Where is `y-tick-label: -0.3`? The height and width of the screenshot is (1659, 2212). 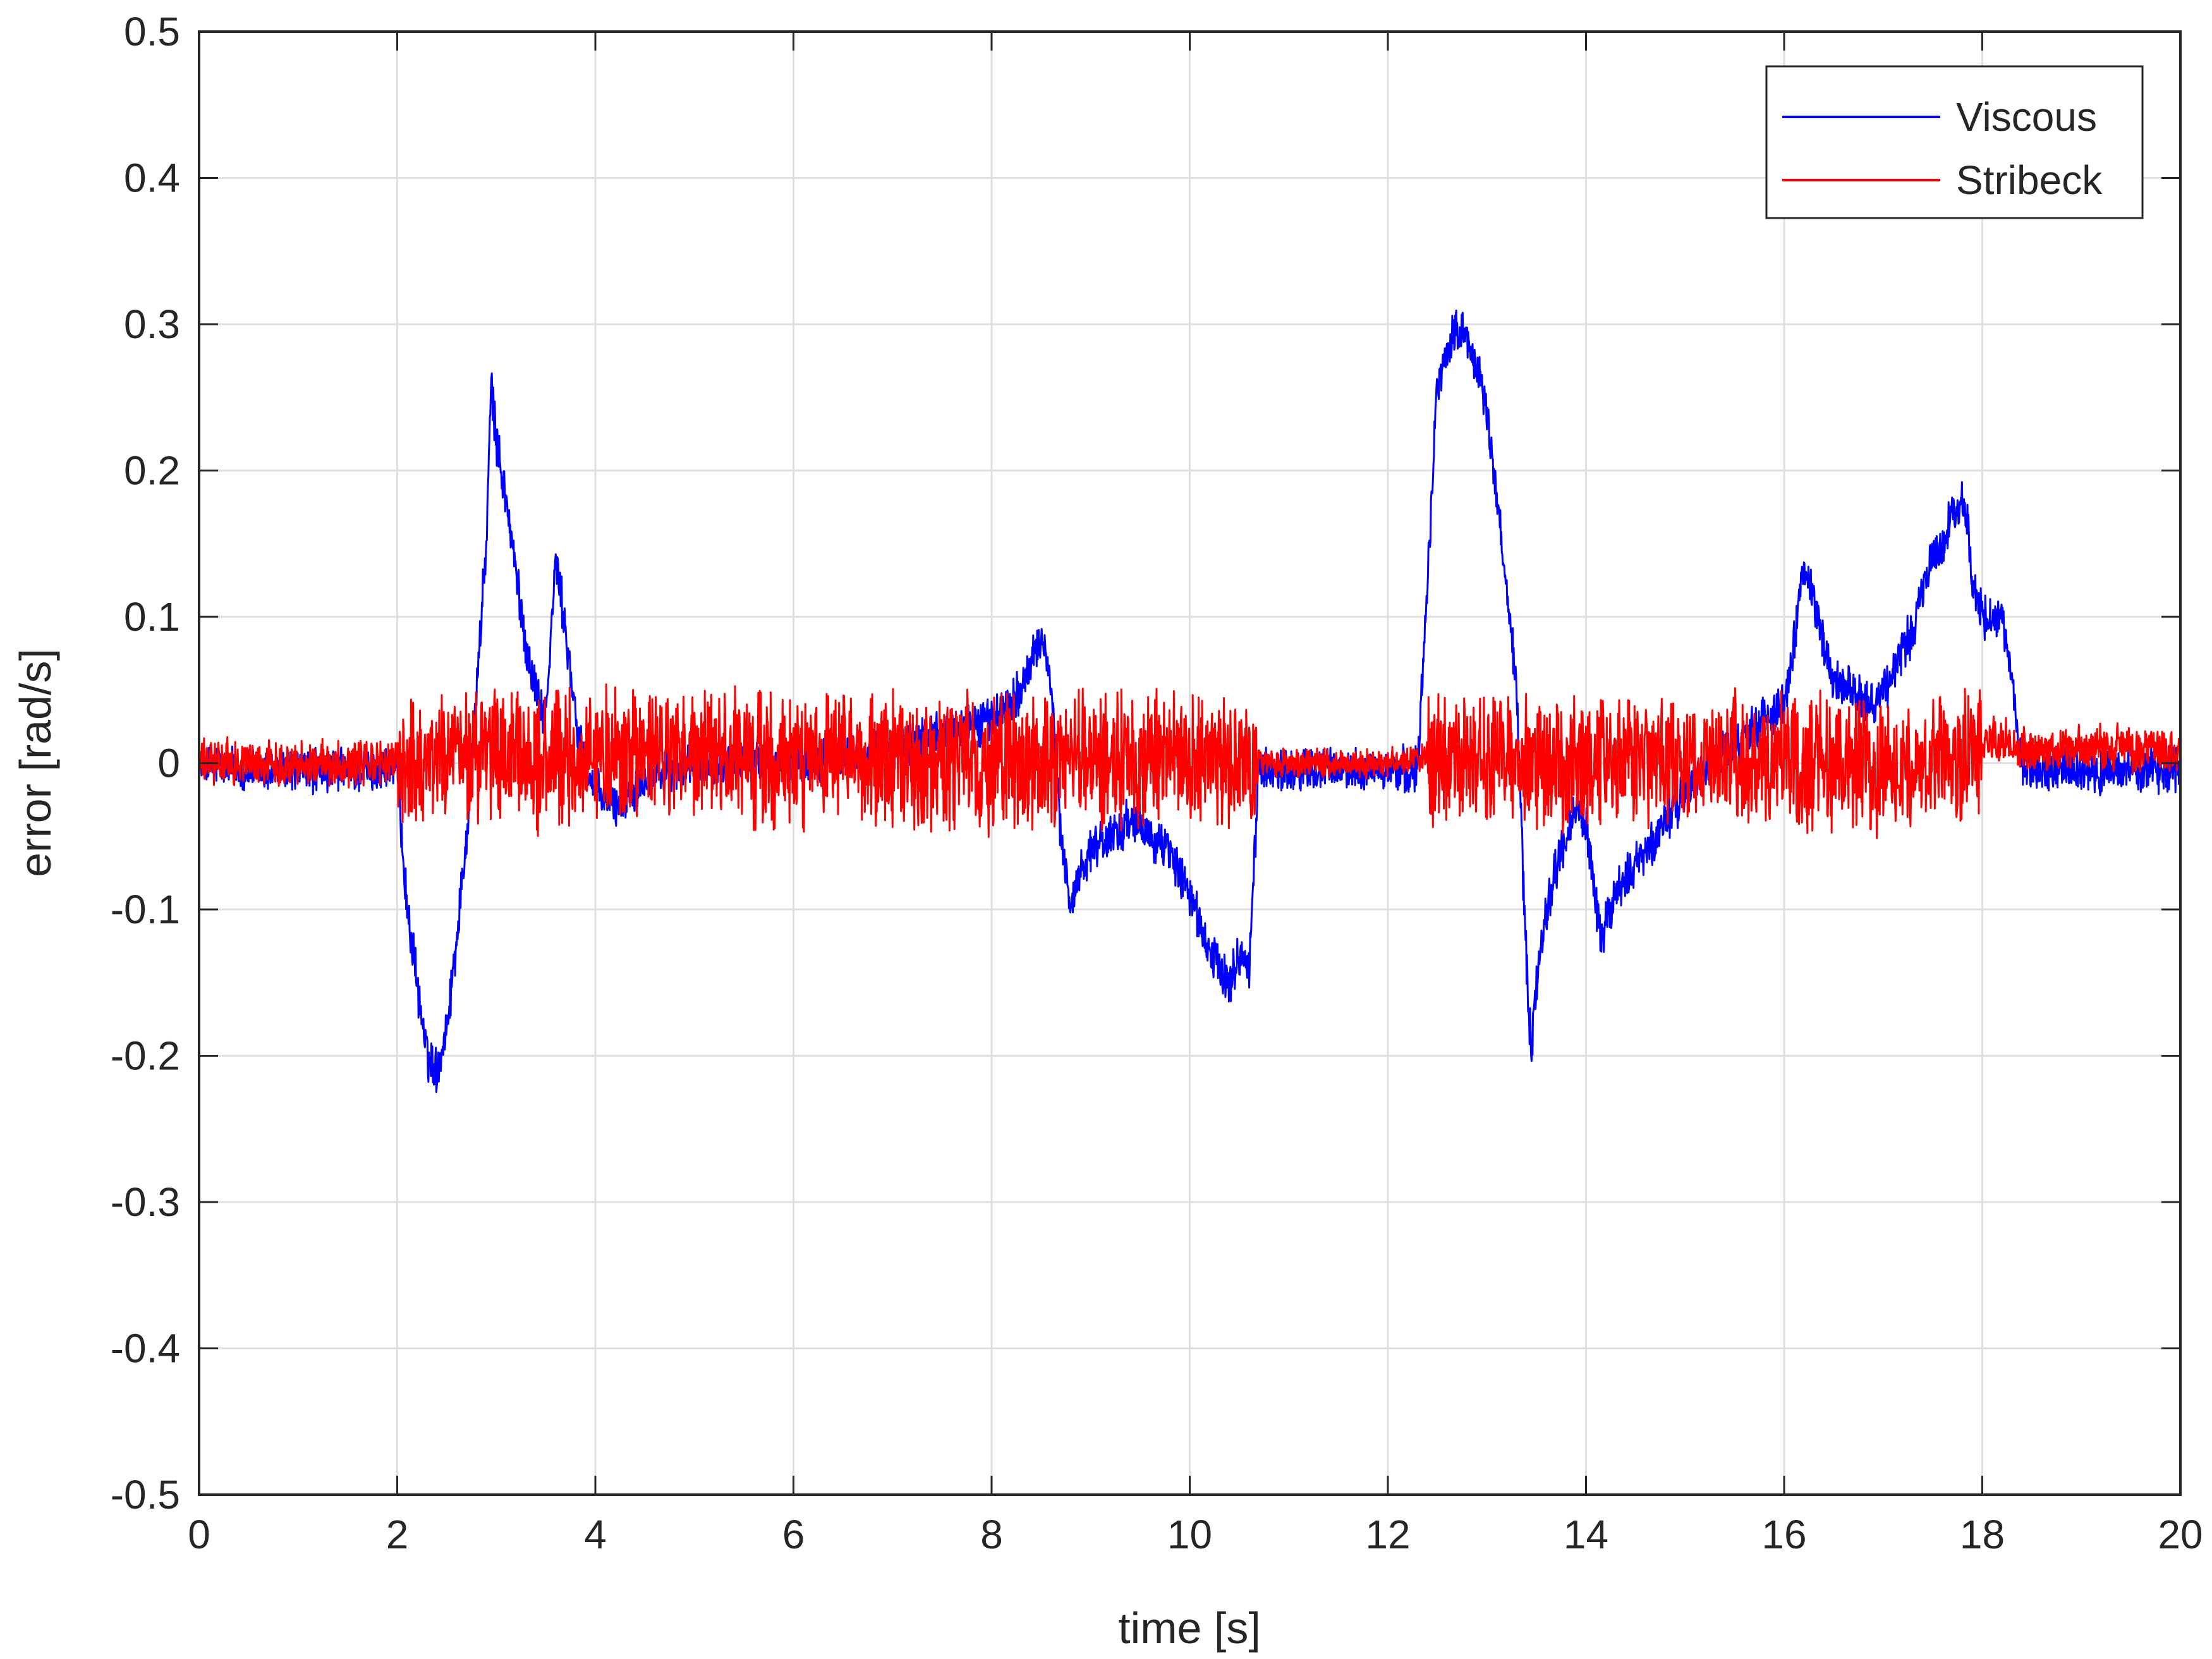
y-tick-label: -0.3 is located at coordinates (145, 1202).